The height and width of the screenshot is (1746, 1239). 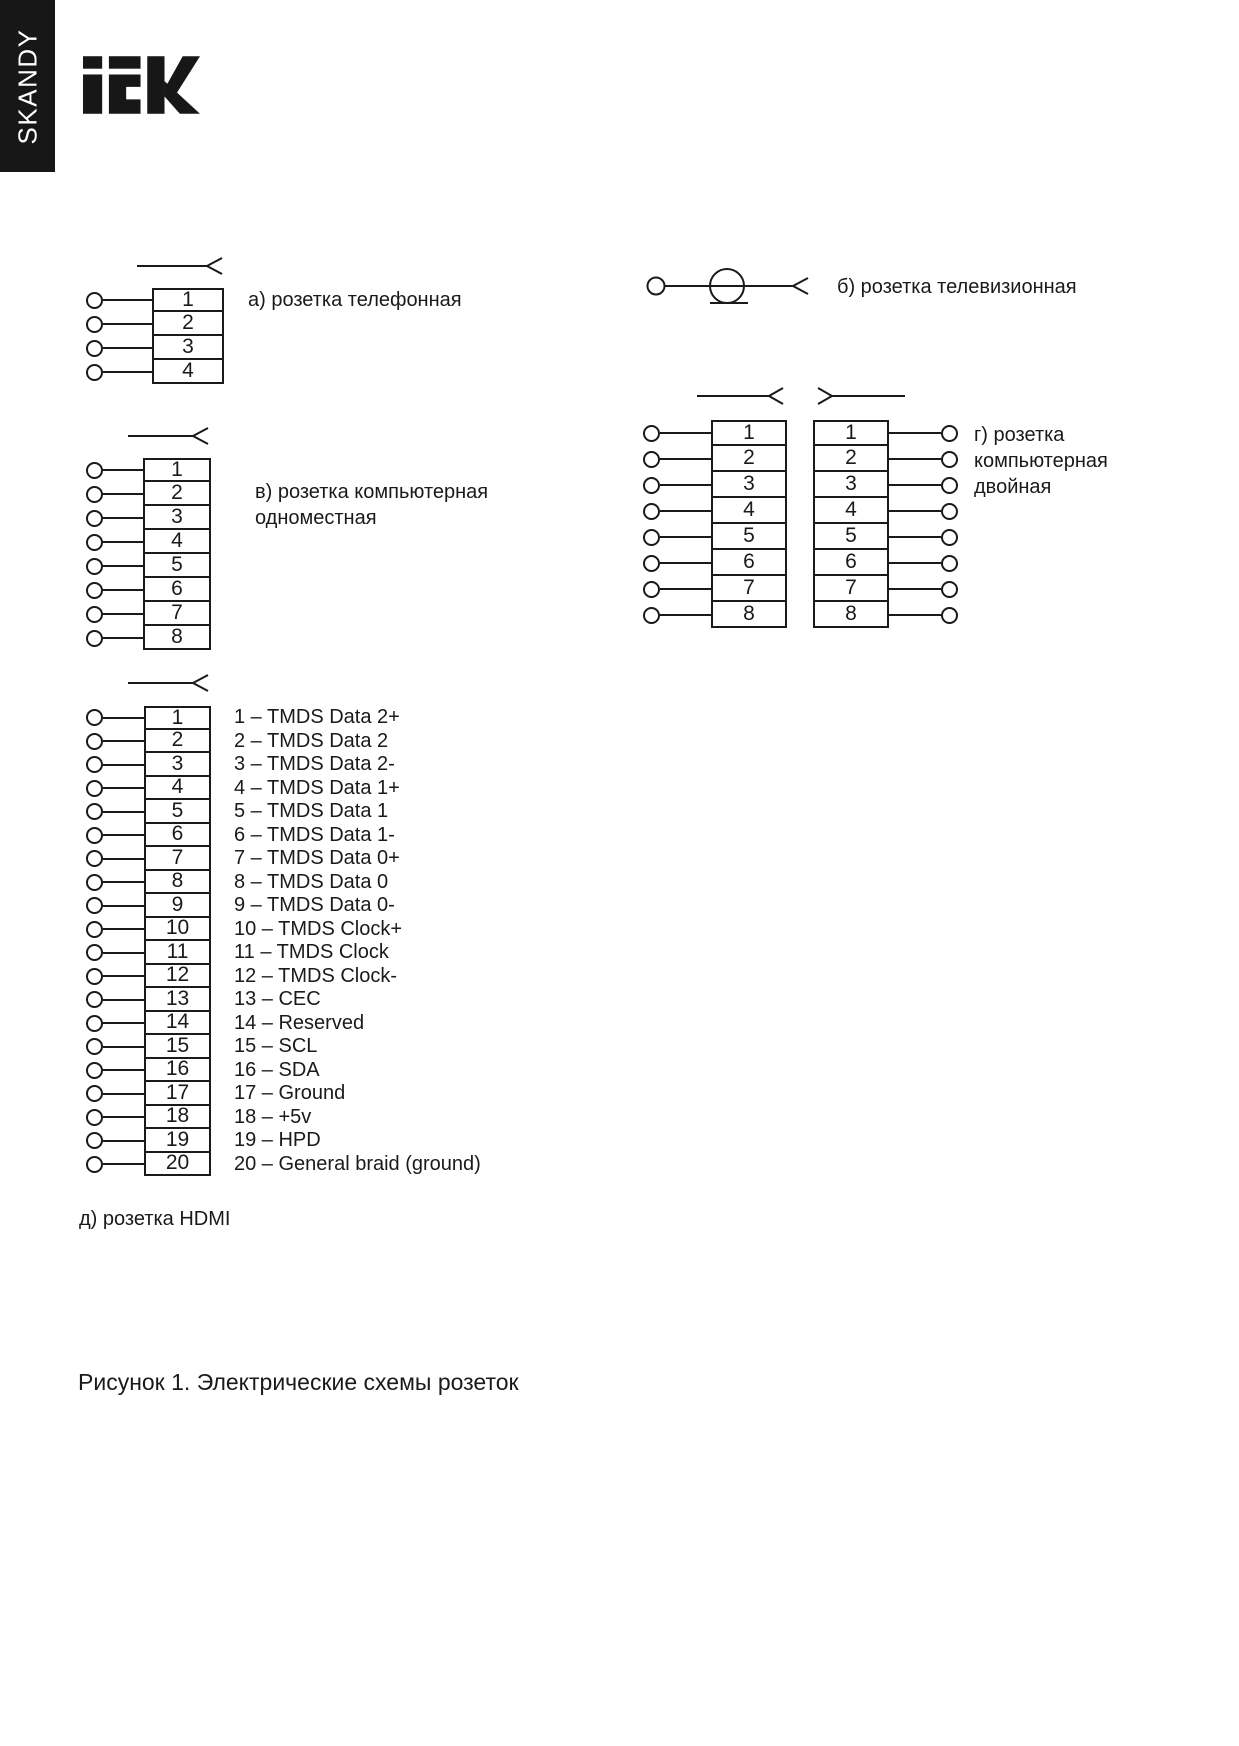 What do you see at coordinates (311, 952) in the screenshot?
I see `pin-description: 11 – TMDS Clock` at bounding box center [311, 952].